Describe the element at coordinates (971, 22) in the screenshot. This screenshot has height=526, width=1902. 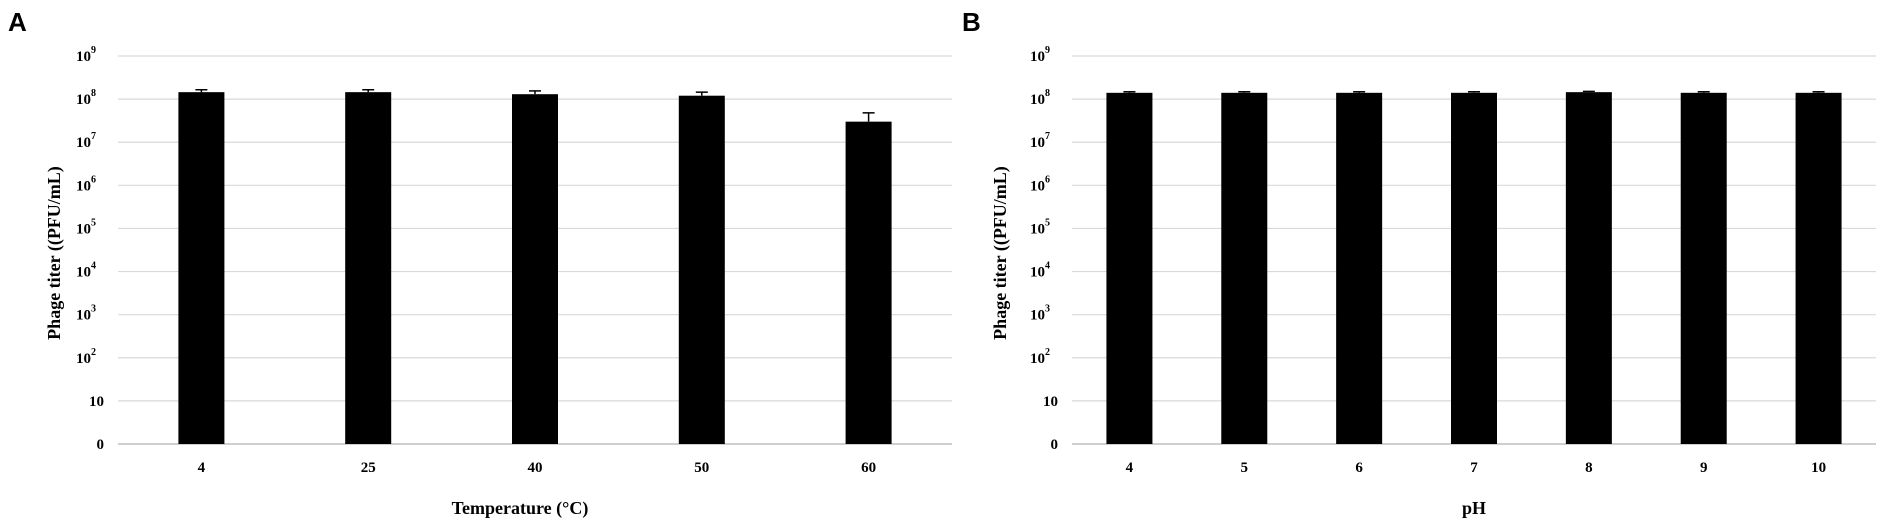
I see `panel-letter-b: B` at that location.